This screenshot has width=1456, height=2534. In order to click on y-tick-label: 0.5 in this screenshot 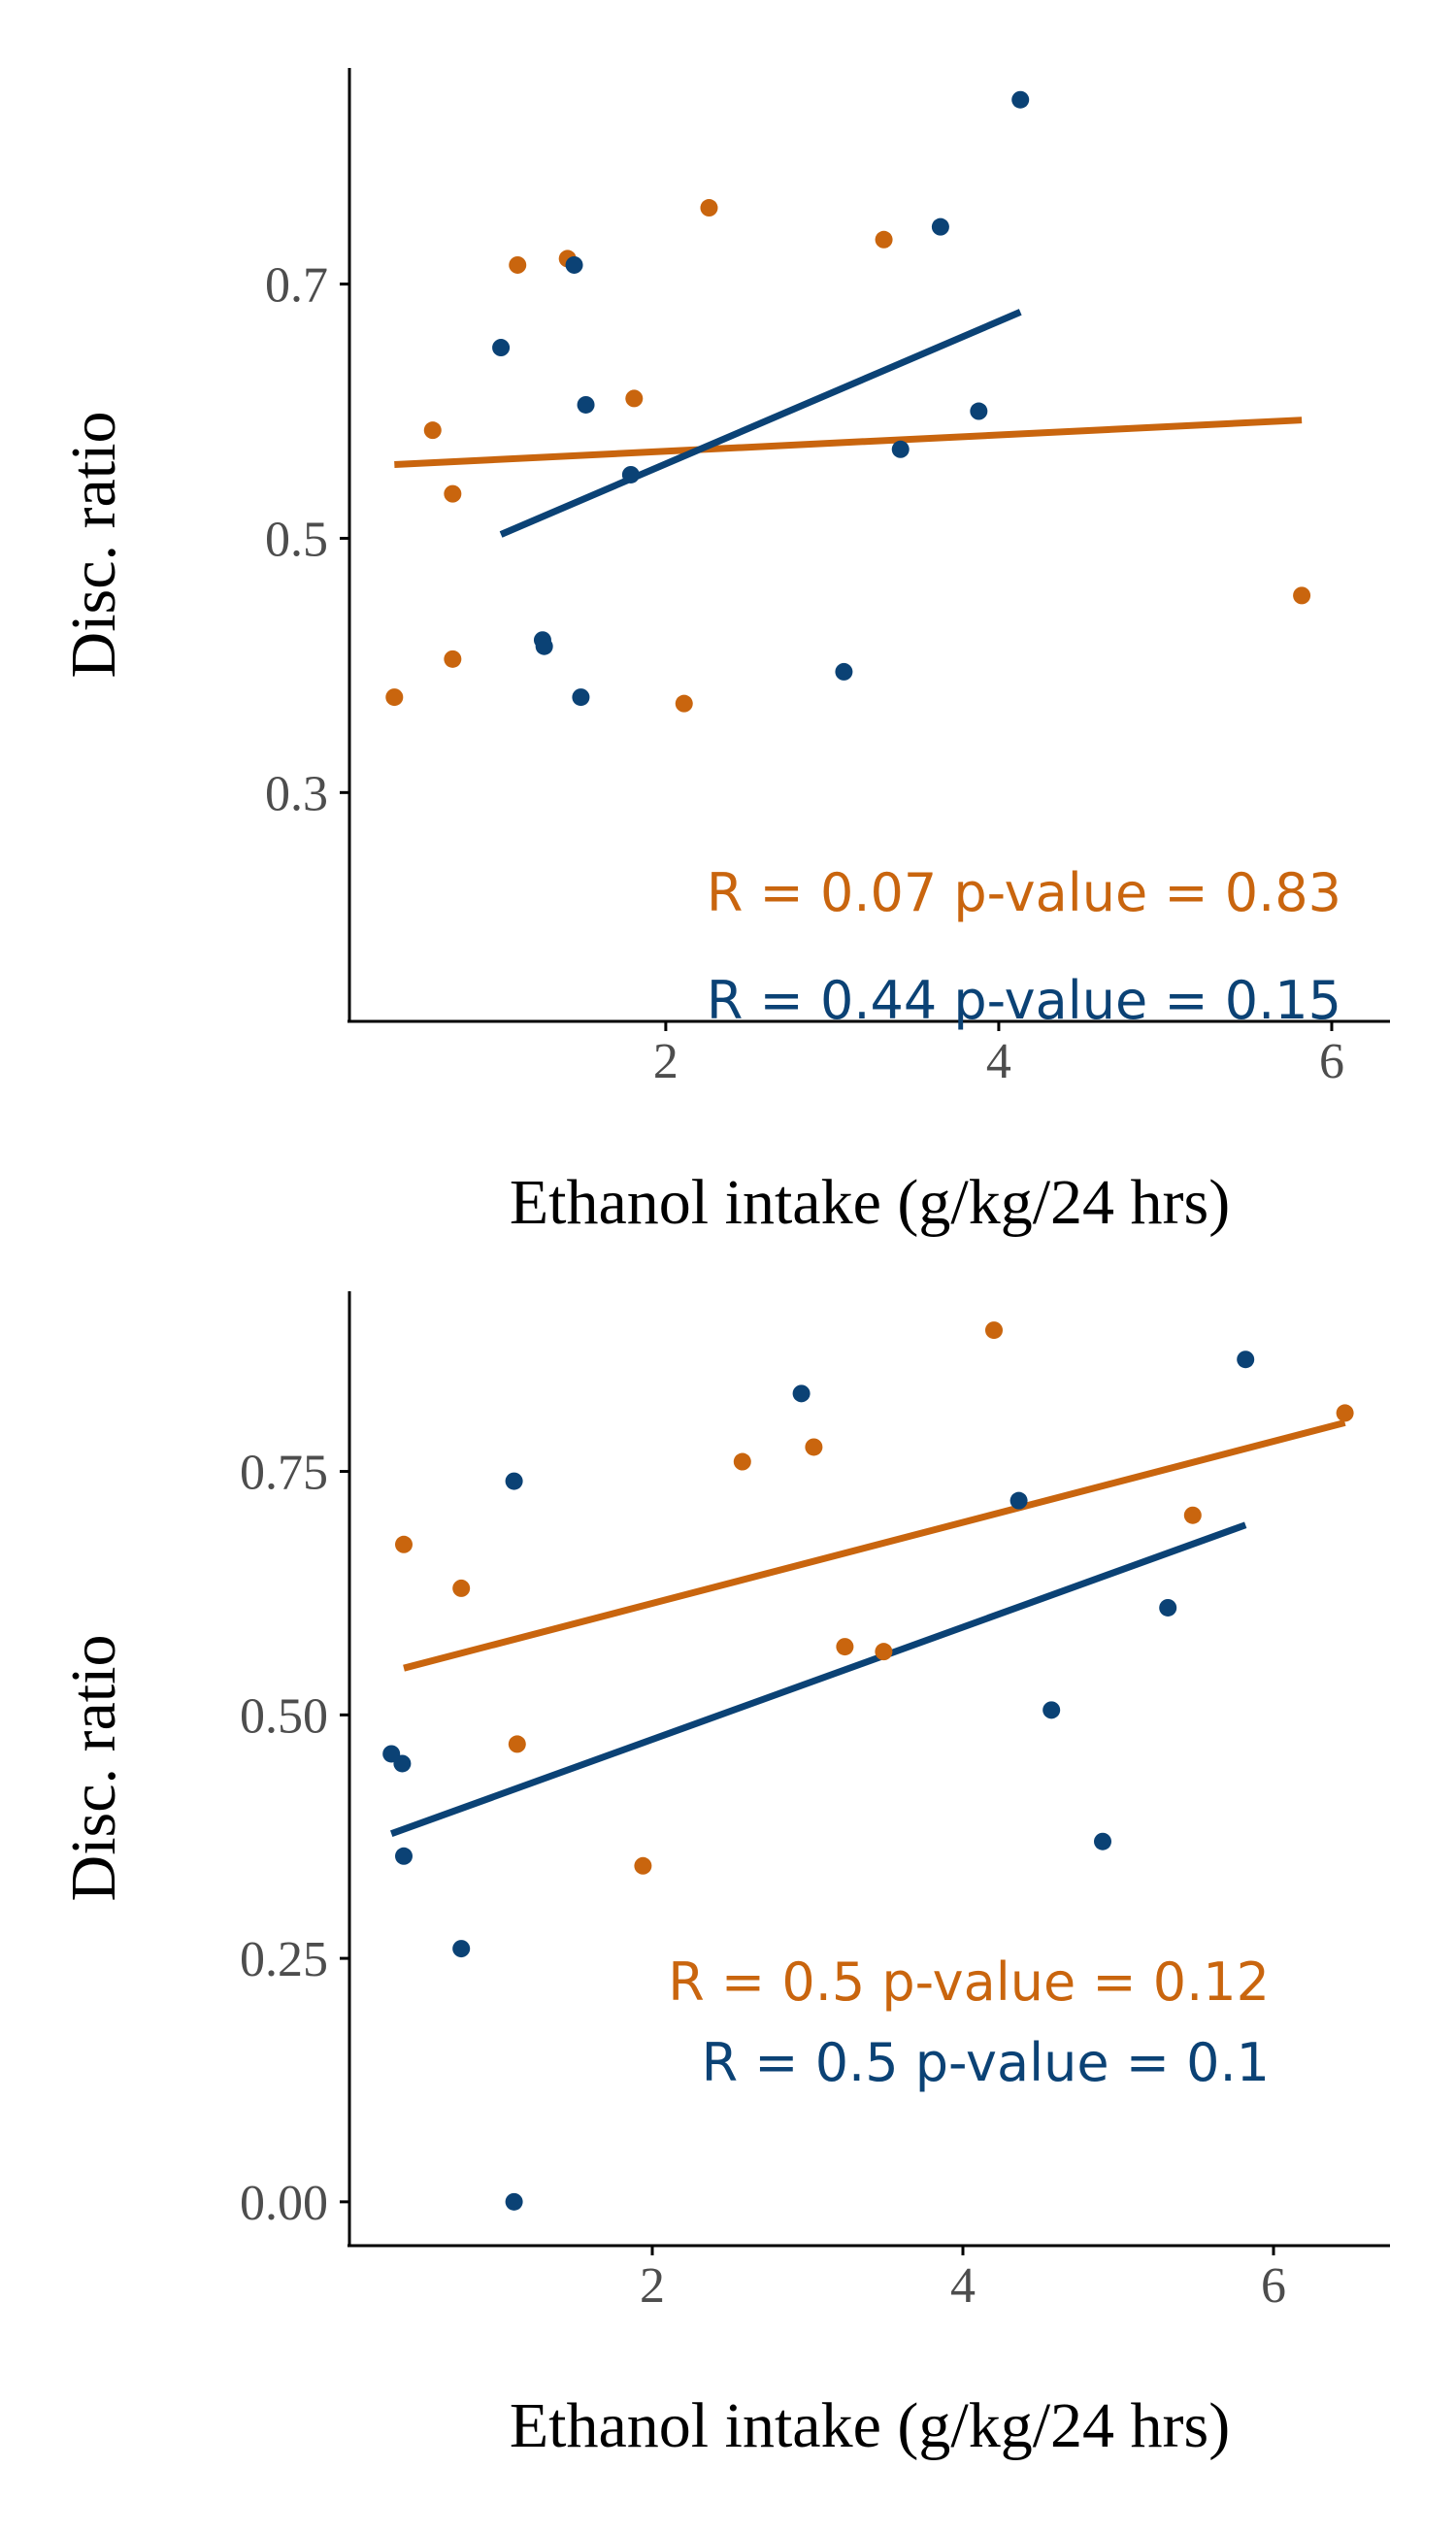, I will do `click(296, 539)`.